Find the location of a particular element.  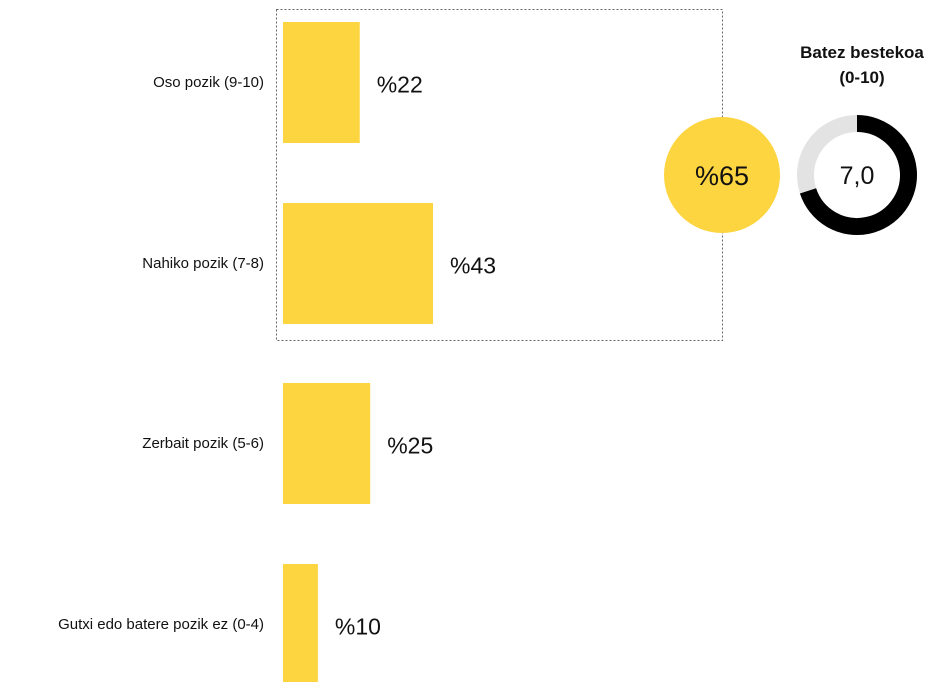

highlight-total-label: %65 is located at coordinates (722, 176).